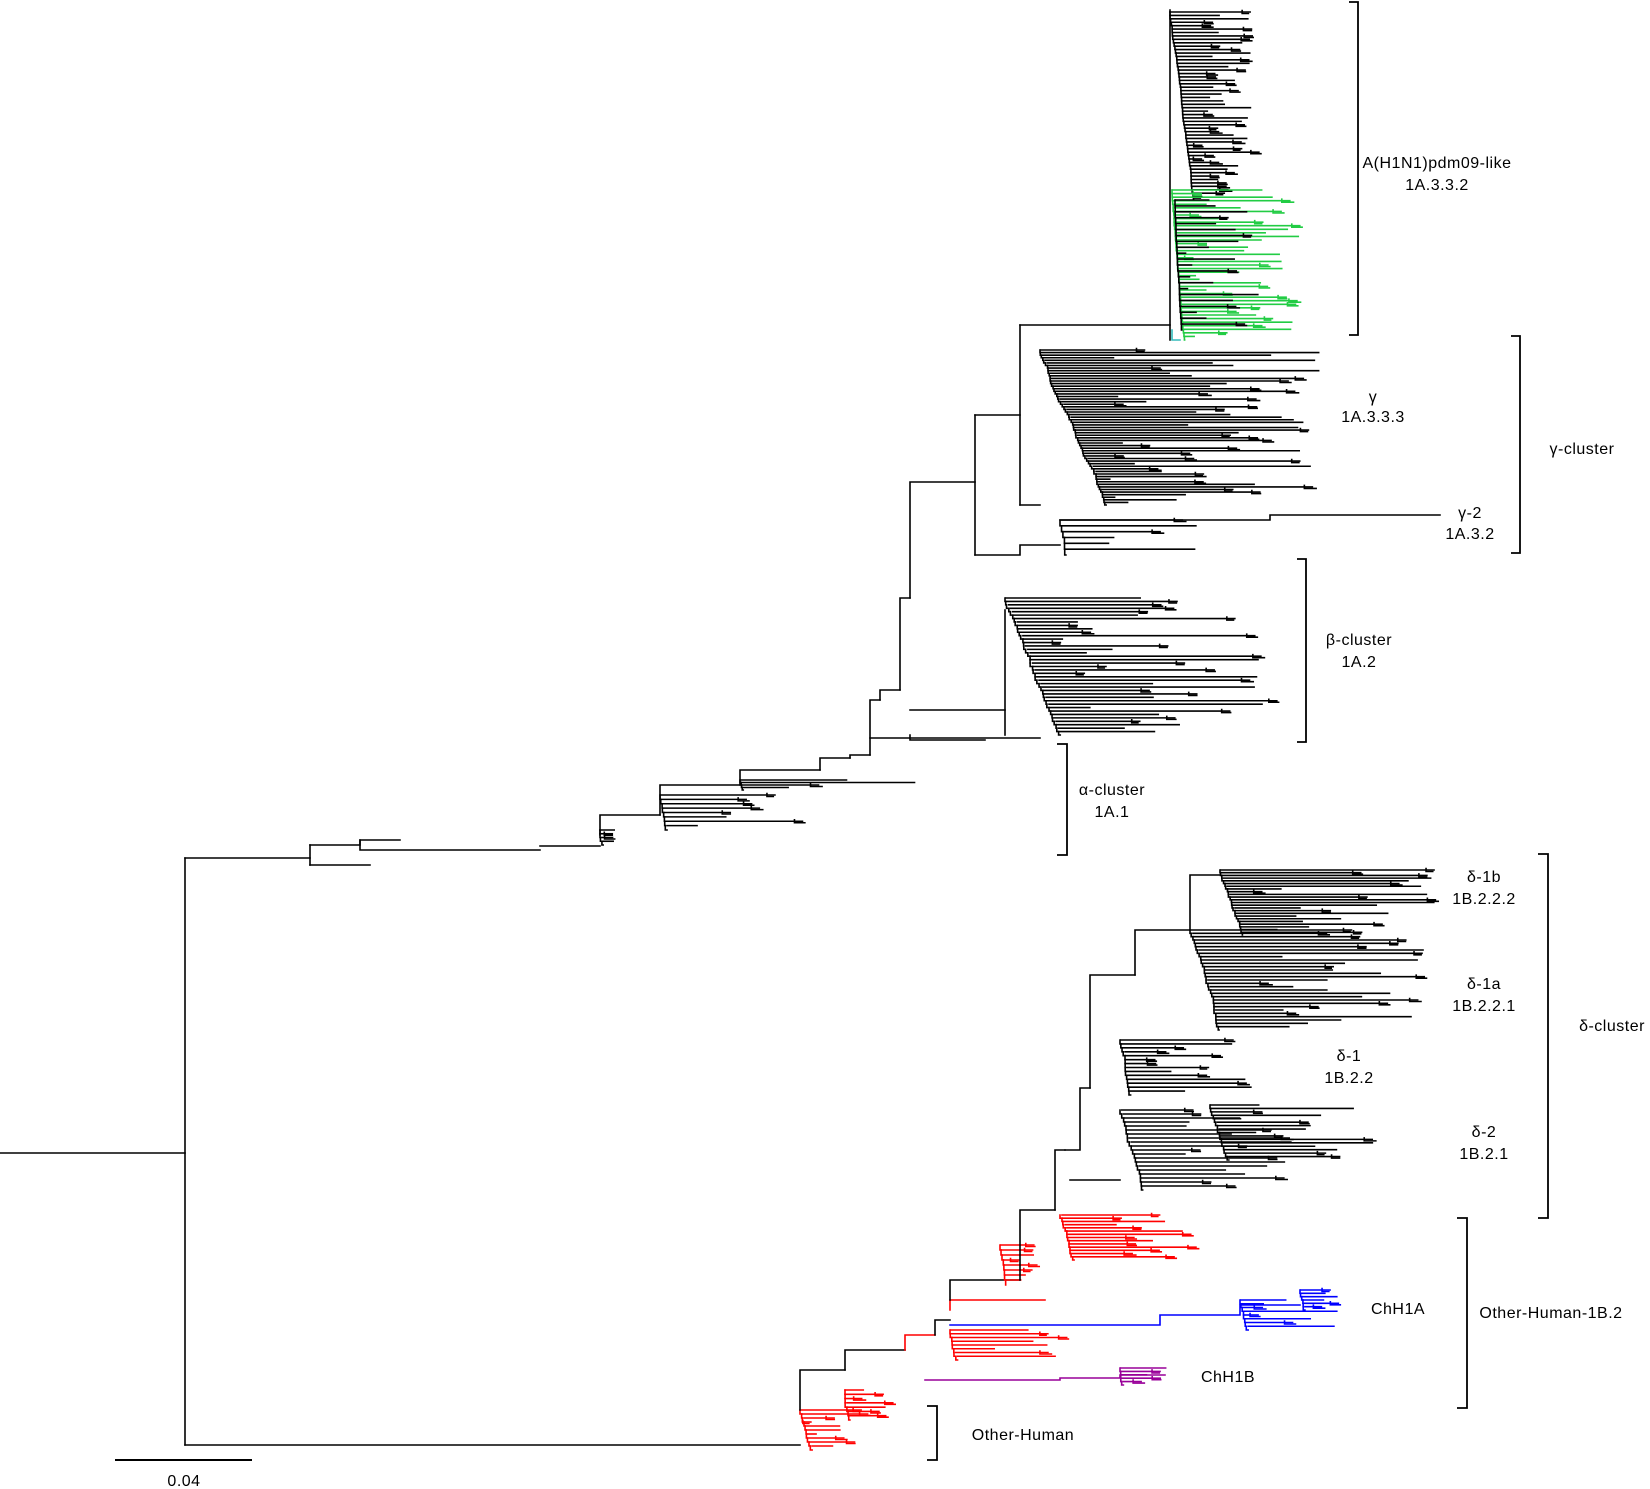 The image size is (1650, 1489). What do you see at coordinates (602, 843) in the screenshot?
I see `basal-cluster-1-spine` at bounding box center [602, 843].